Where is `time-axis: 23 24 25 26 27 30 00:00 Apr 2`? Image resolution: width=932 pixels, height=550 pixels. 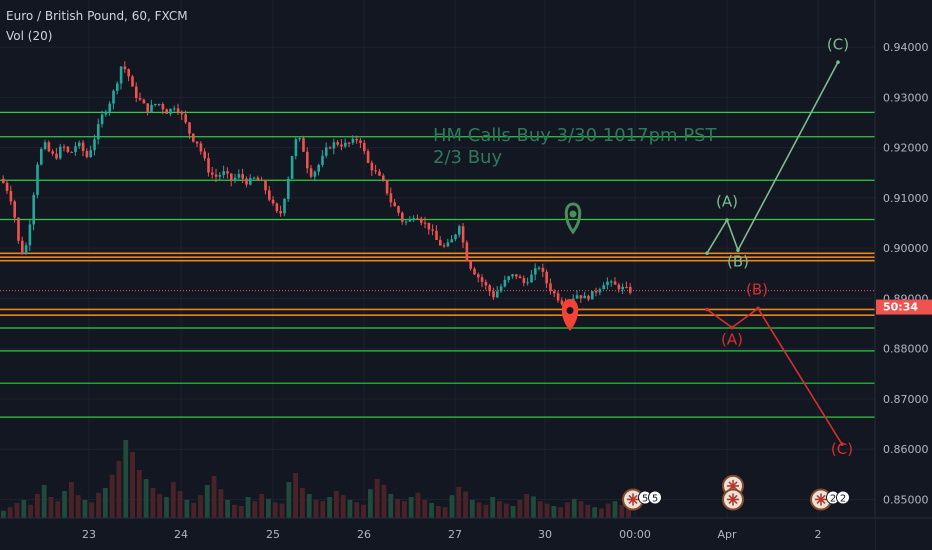
time-axis: 23 24 25 26 27 30 00:00 Apr 2 is located at coordinates (466, 533).